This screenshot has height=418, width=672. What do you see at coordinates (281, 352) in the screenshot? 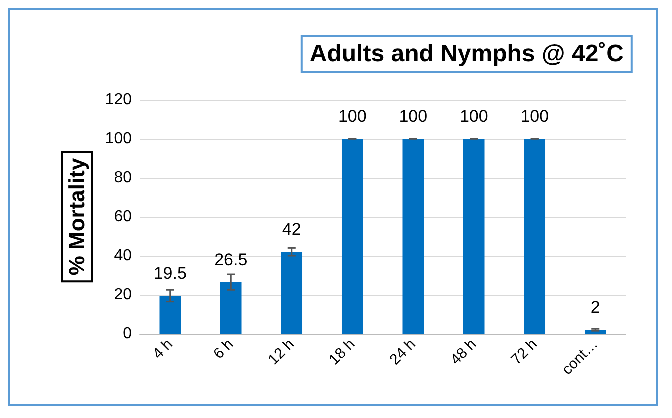
I see `x-tick-label: 12 h` at bounding box center [281, 352].